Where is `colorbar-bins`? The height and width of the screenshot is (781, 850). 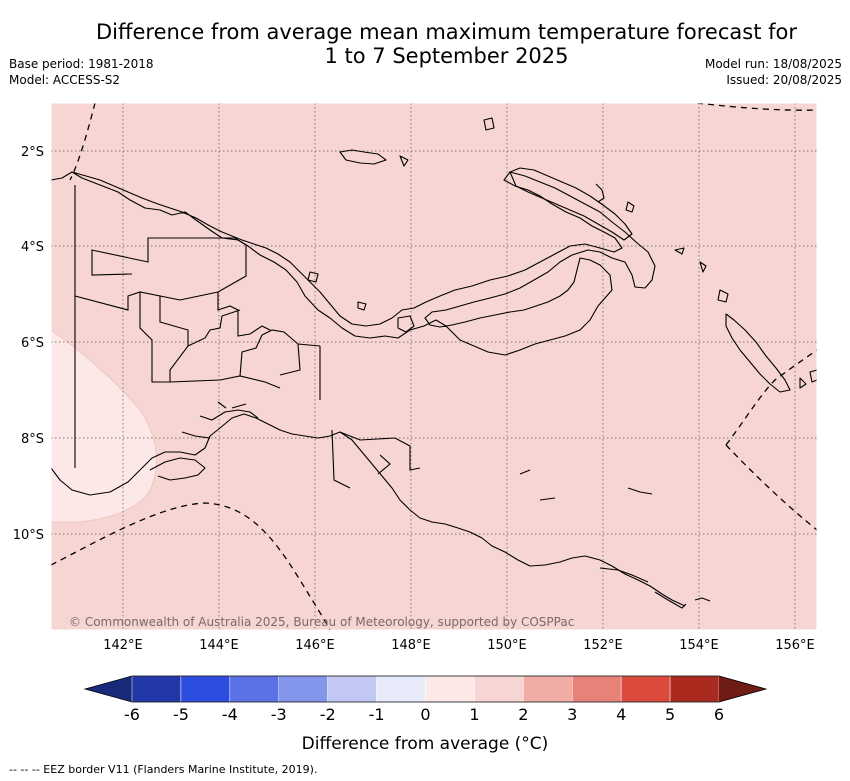
colorbar-bins is located at coordinates (425, 689).